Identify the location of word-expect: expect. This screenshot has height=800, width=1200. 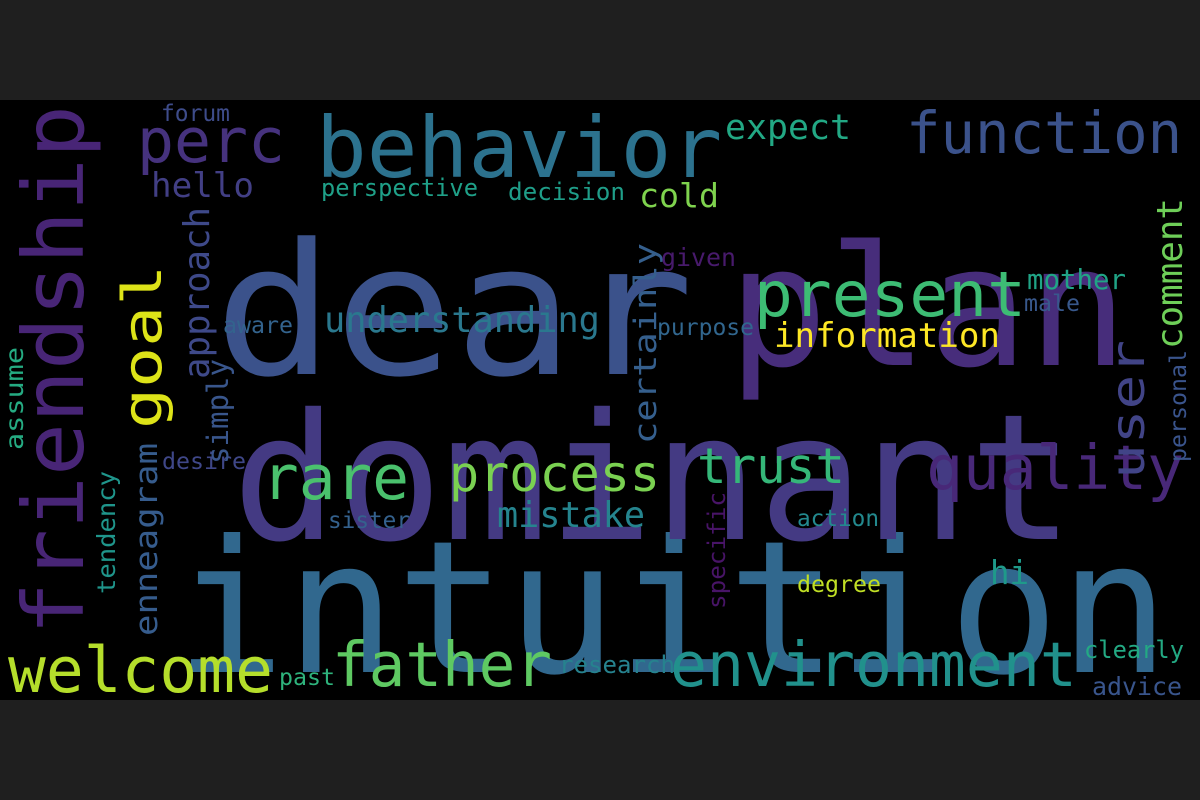
(788, 127).